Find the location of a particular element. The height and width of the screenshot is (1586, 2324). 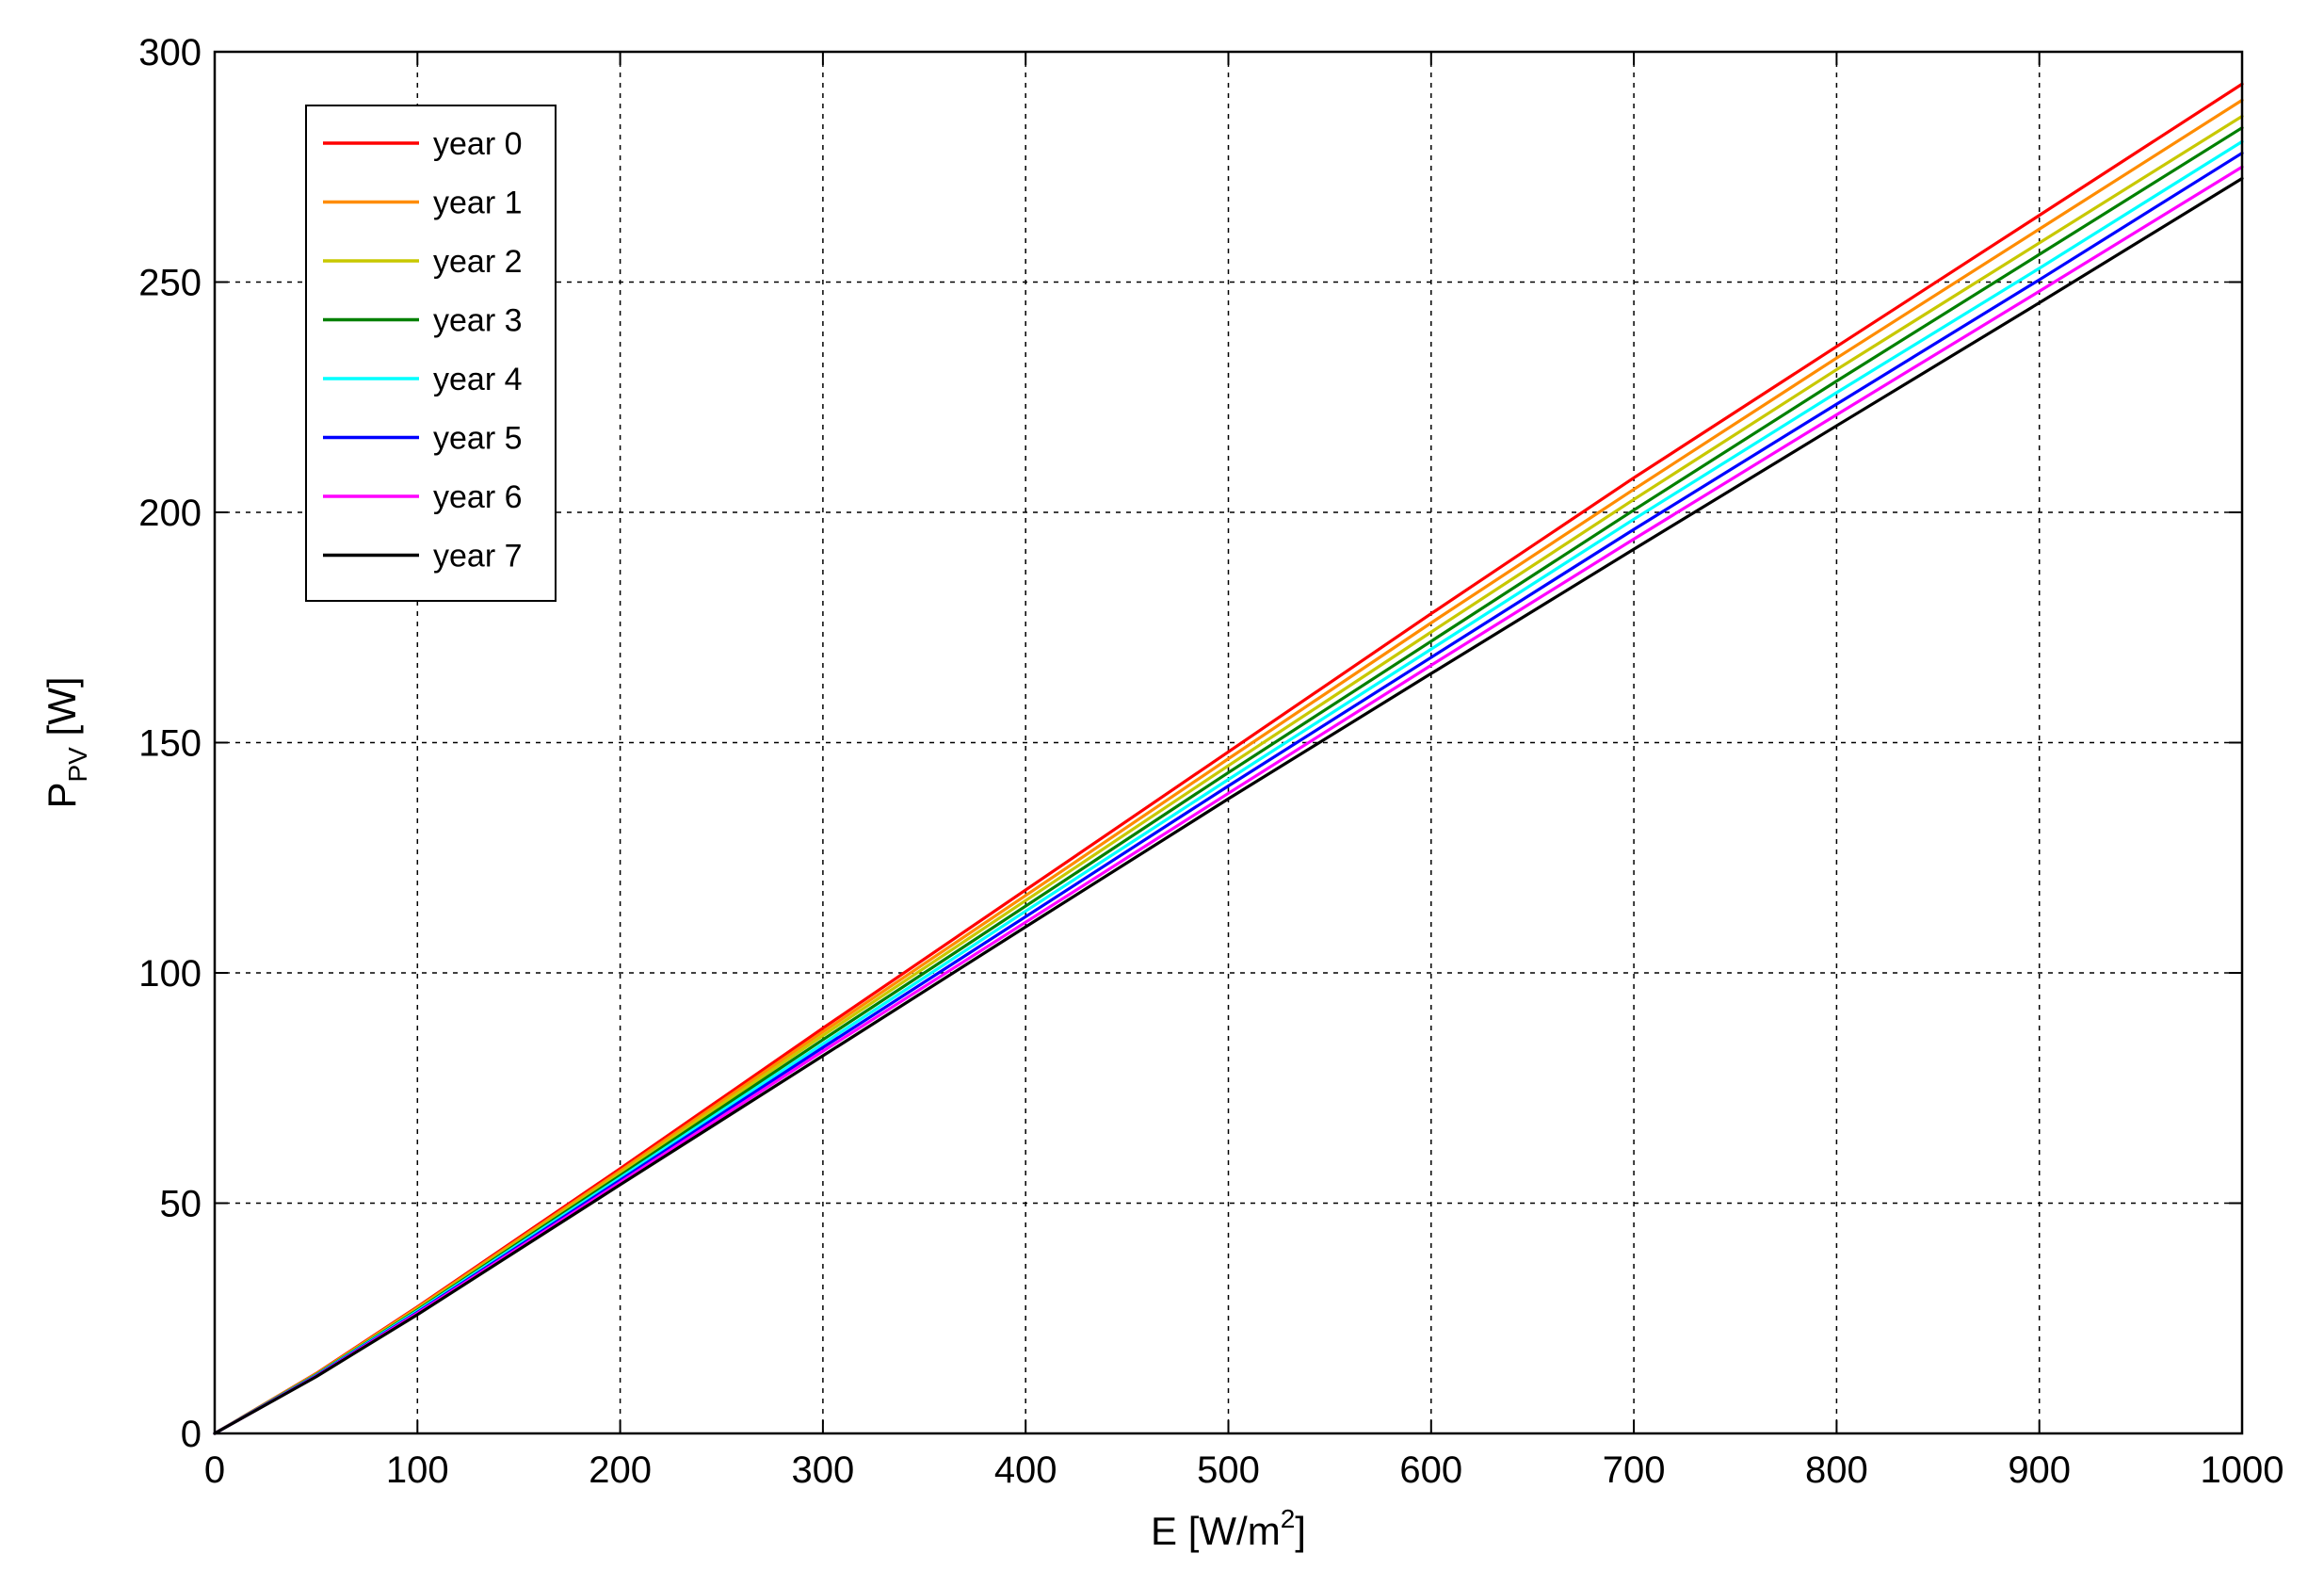

x-tick-label: 800 is located at coordinates (1836, 1470).